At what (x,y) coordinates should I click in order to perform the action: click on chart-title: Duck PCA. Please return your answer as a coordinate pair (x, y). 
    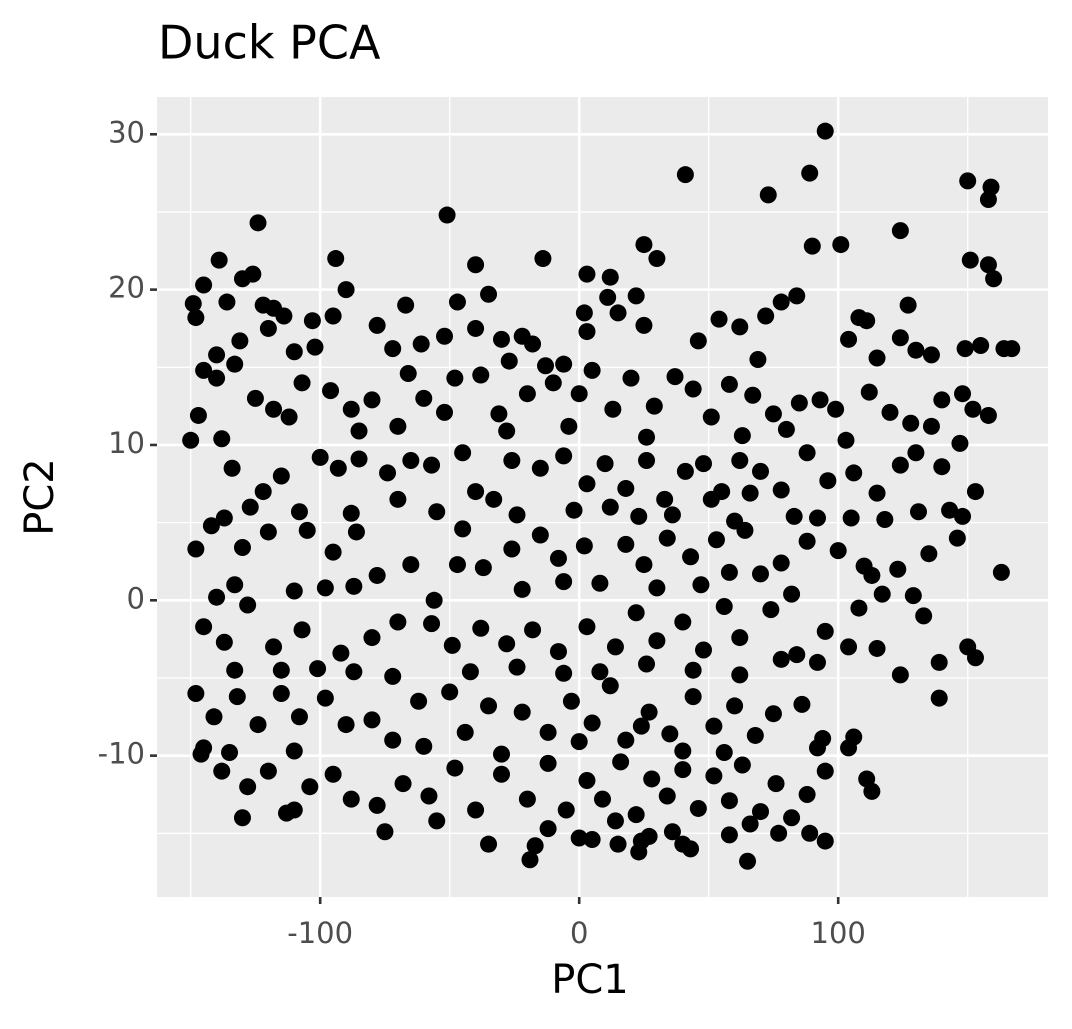
    Looking at the image, I should click on (269, 43).